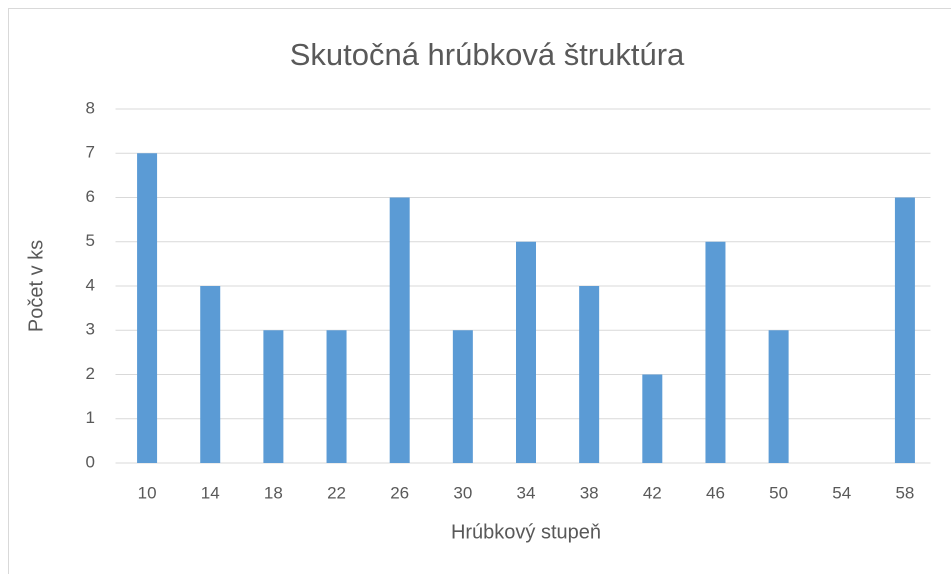 The width and height of the screenshot is (951, 574). Describe the element at coordinates (90, 461) in the screenshot. I see `y-tick-label: 0` at that location.